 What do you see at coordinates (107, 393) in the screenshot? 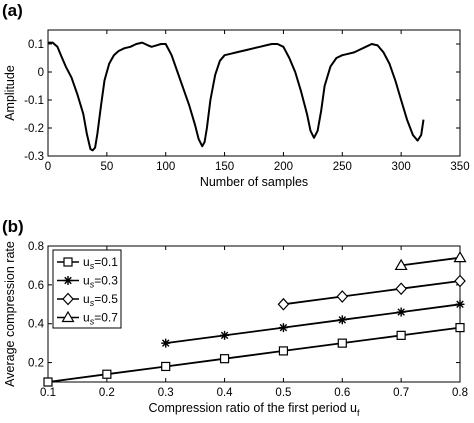
I see `x-tick-label-b: 0.2` at bounding box center [107, 393].